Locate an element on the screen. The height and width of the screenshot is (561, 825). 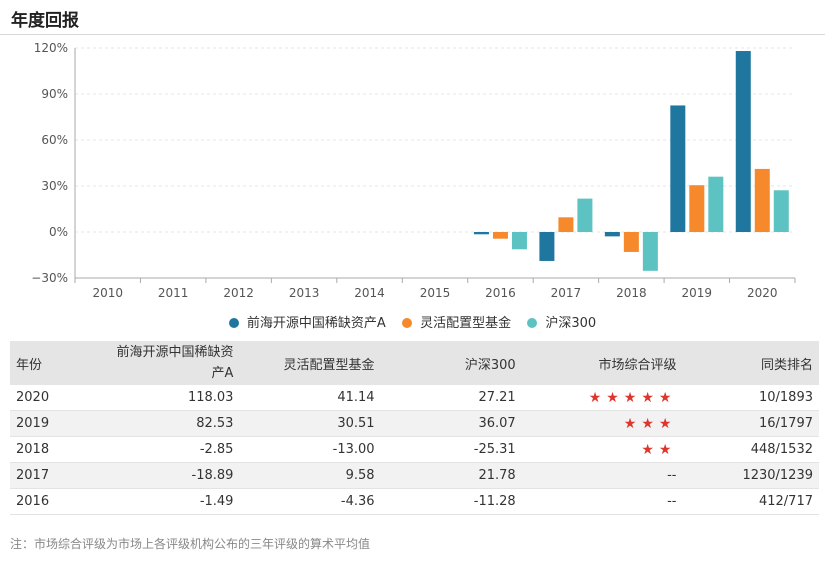
cell-peer: 9.58 is located at coordinates (310, 475).